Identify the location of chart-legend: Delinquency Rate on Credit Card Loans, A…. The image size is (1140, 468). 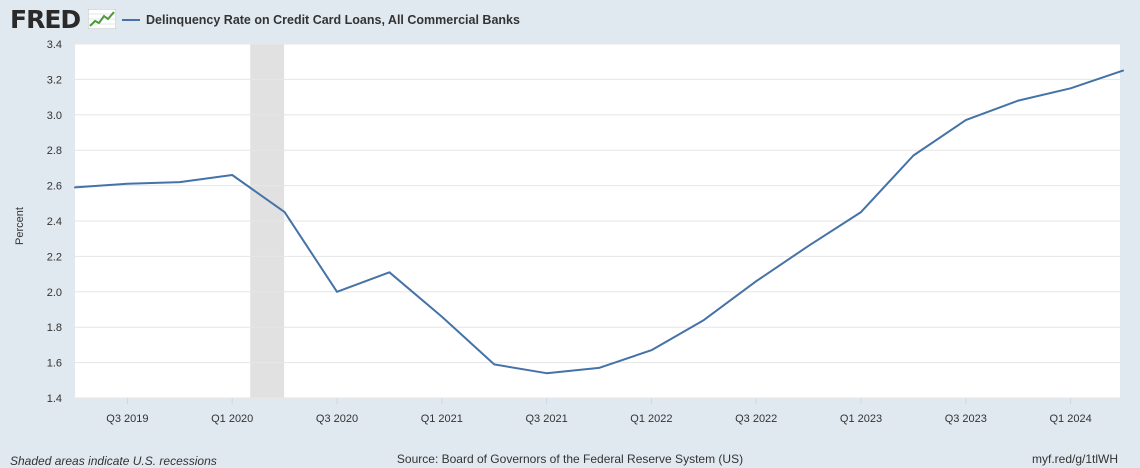
(321, 20).